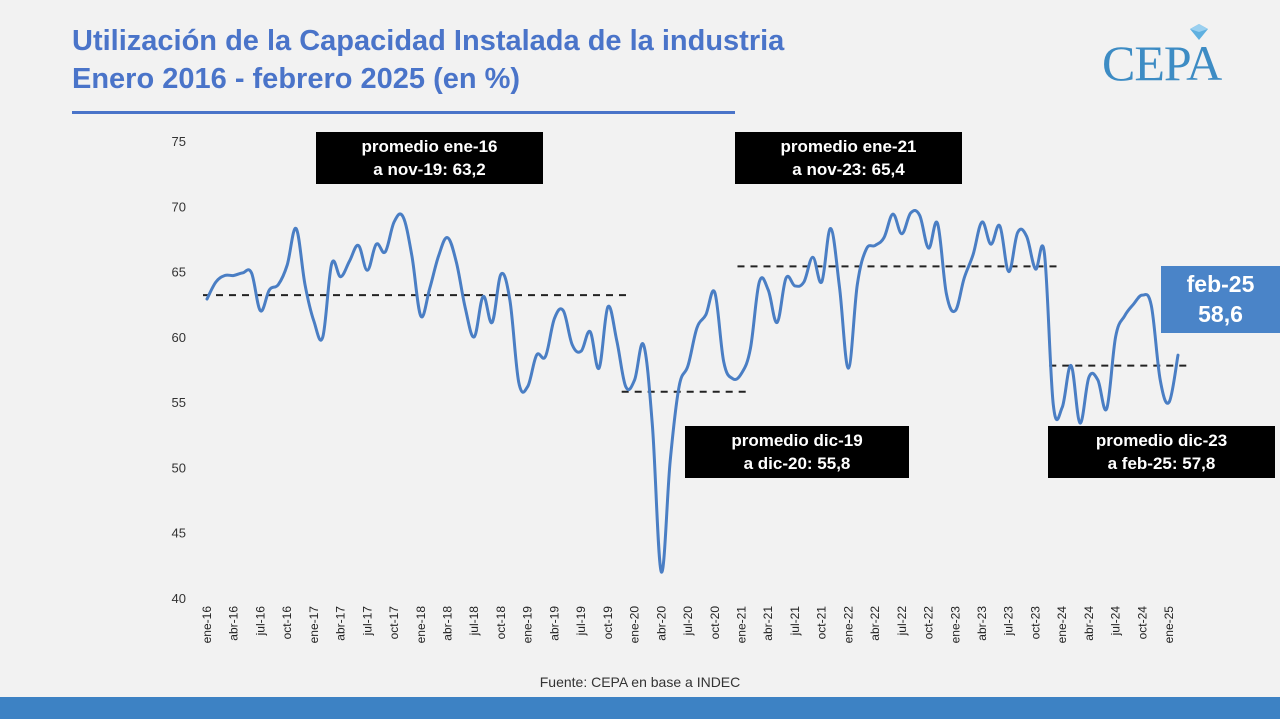 Image resolution: width=1280 pixels, height=719 pixels. What do you see at coordinates (474, 621) in the screenshot?
I see `x-tick-label: jul-18` at bounding box center [474, 621].